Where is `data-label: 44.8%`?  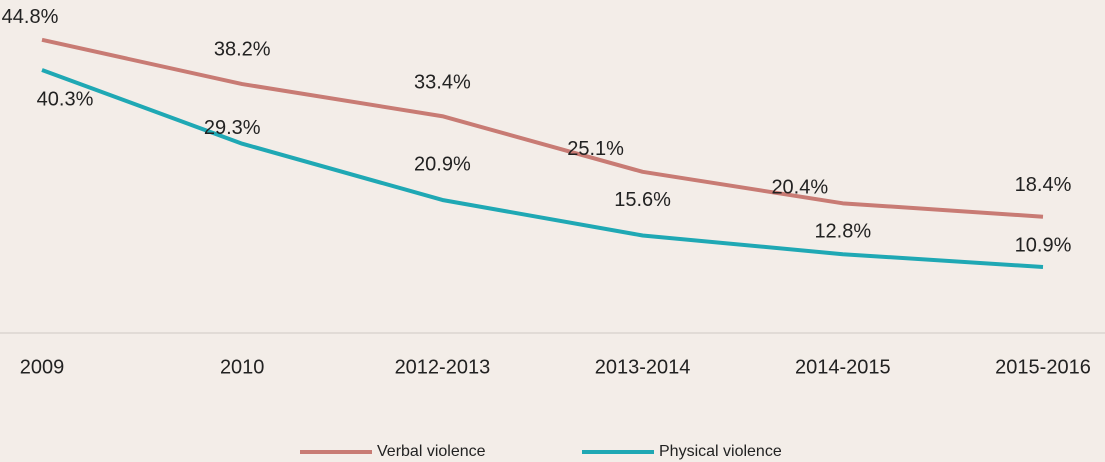
data-label: 44.8% is located at coordinates (30, 17).